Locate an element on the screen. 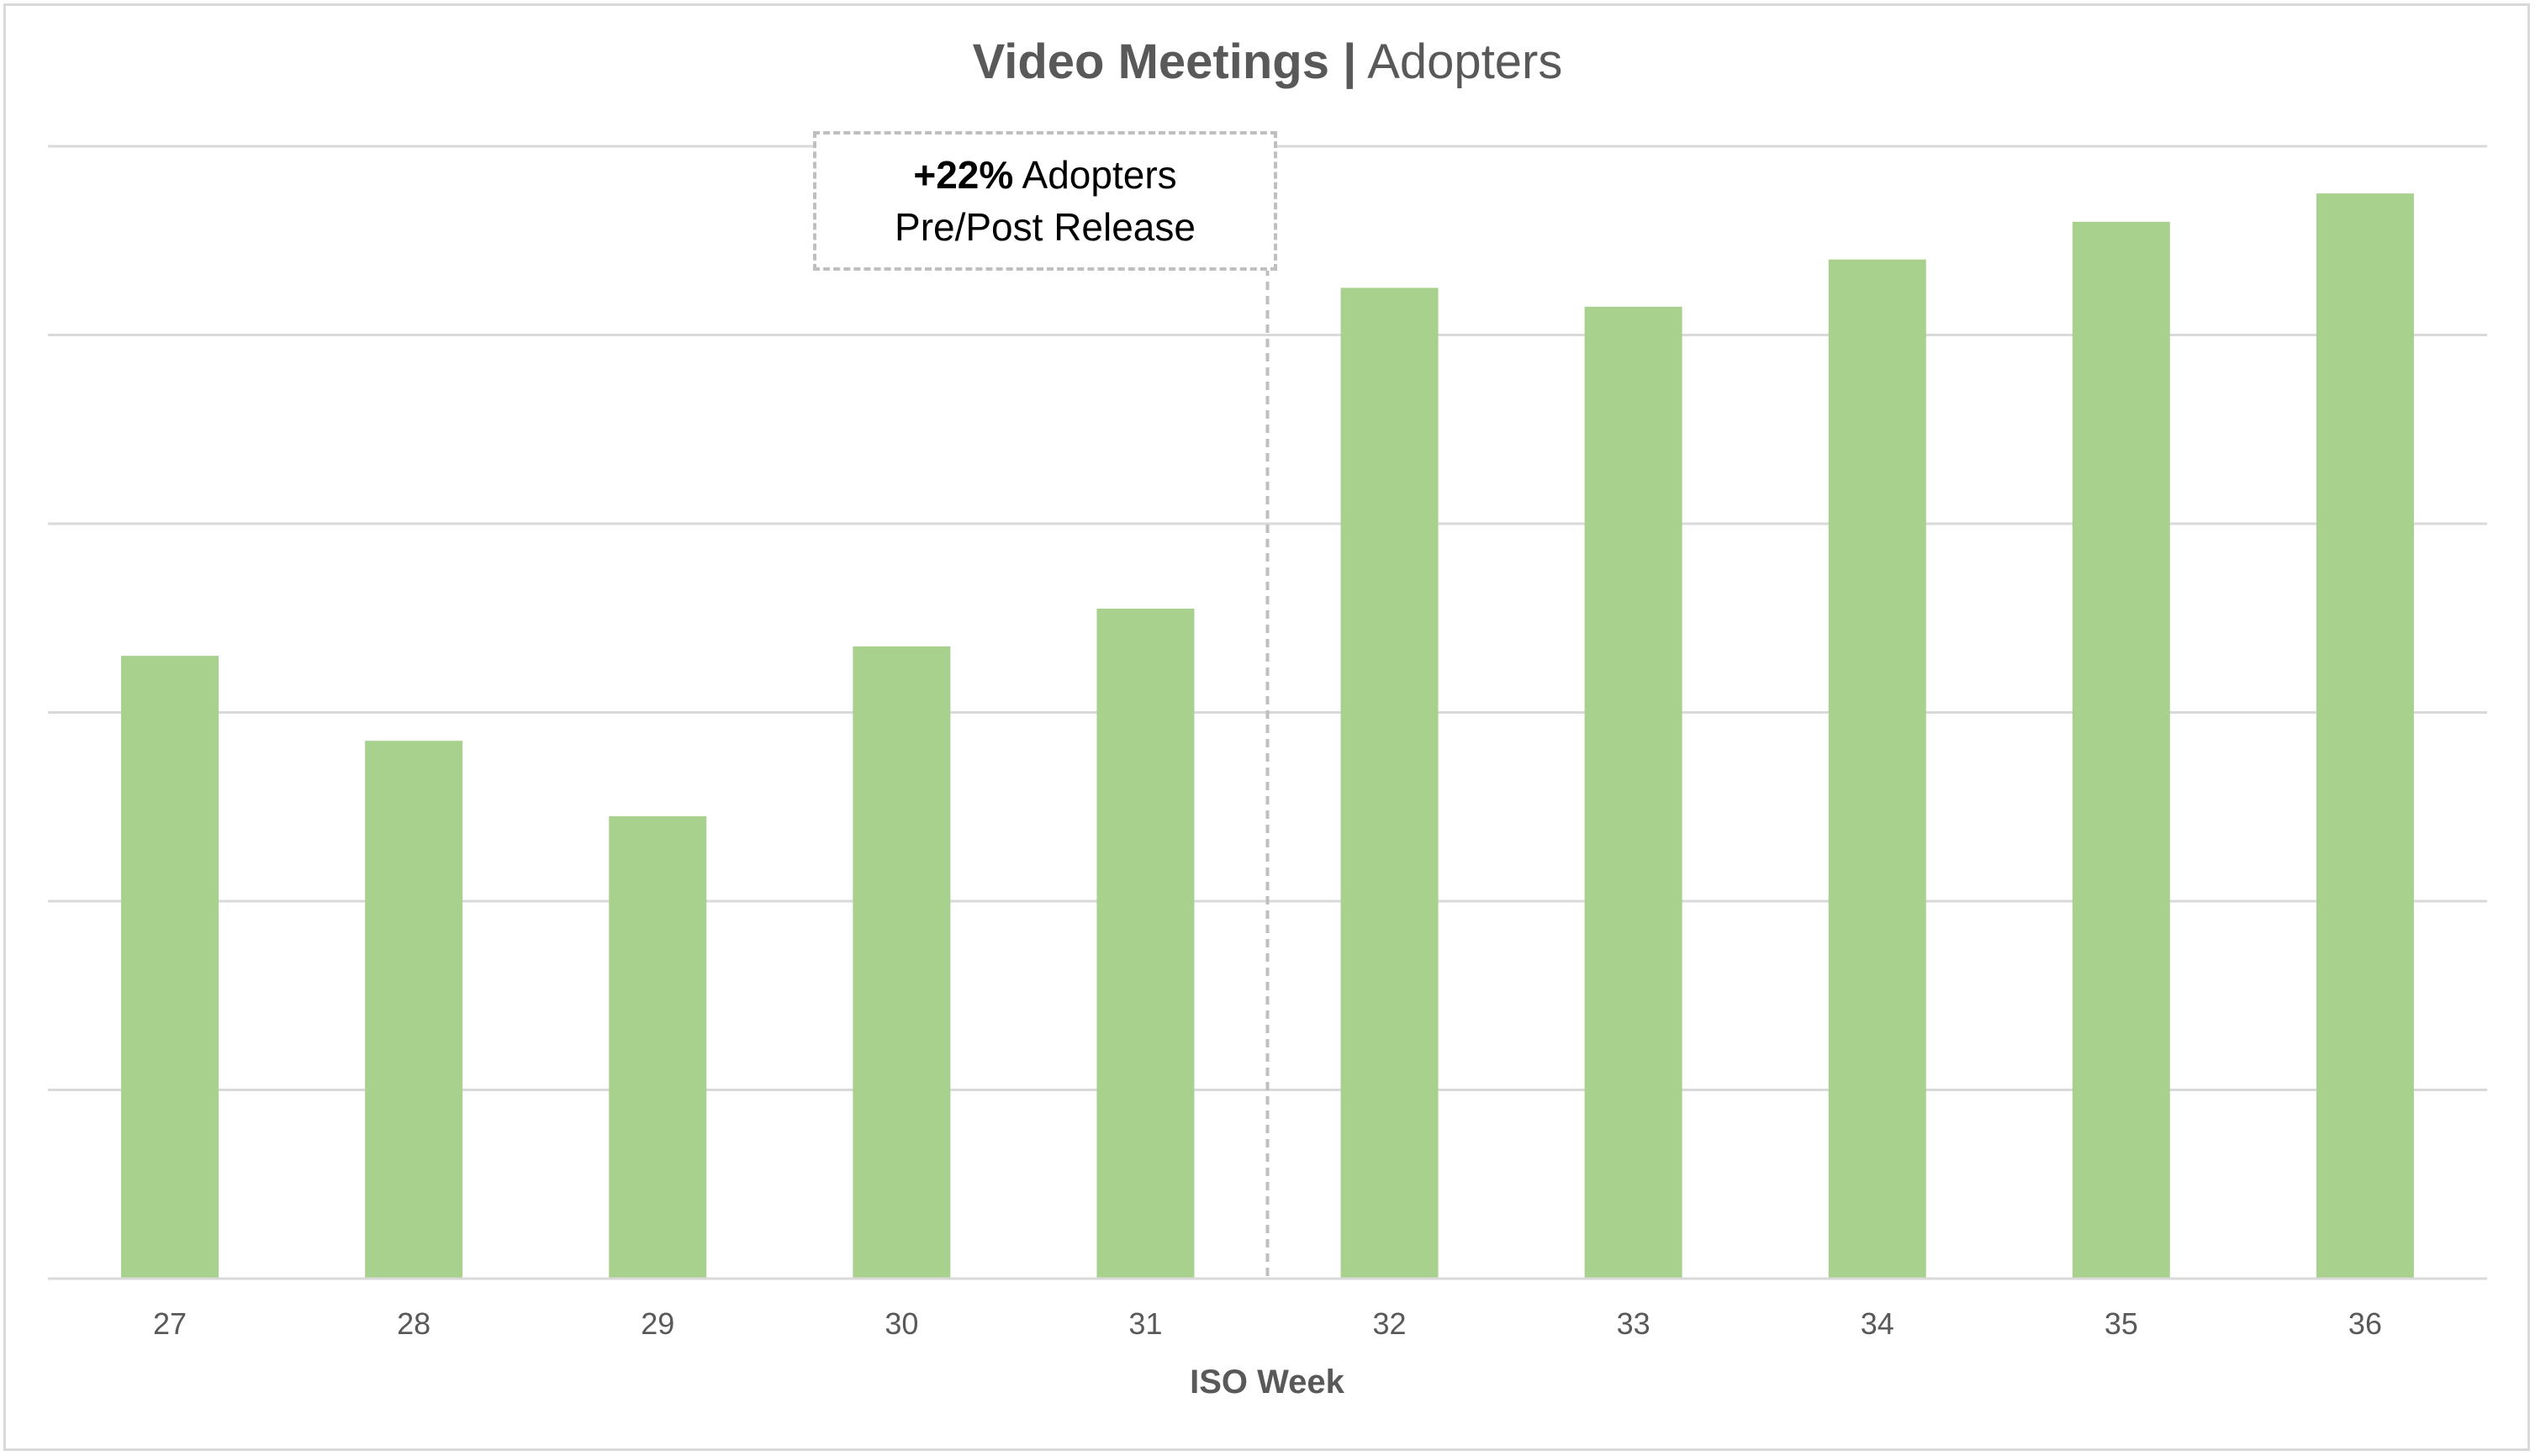 This screenshot has width=2535, height=1456. x-tick-label: 32 is located at coordinates (1390, 1323).